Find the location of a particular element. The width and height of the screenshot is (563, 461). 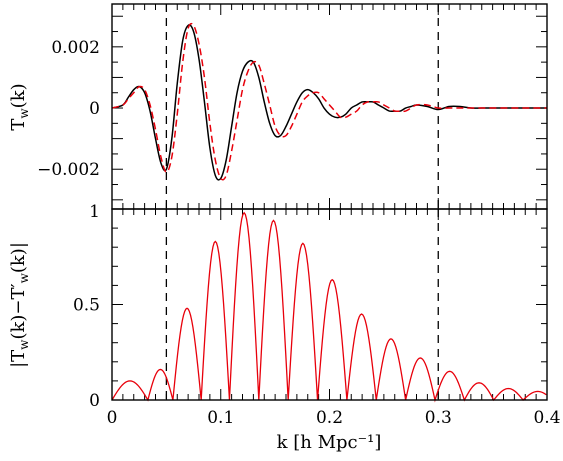

bottom-ylabel: |Tw(k)−T′w(k)| is located at coordinates (19, 305).